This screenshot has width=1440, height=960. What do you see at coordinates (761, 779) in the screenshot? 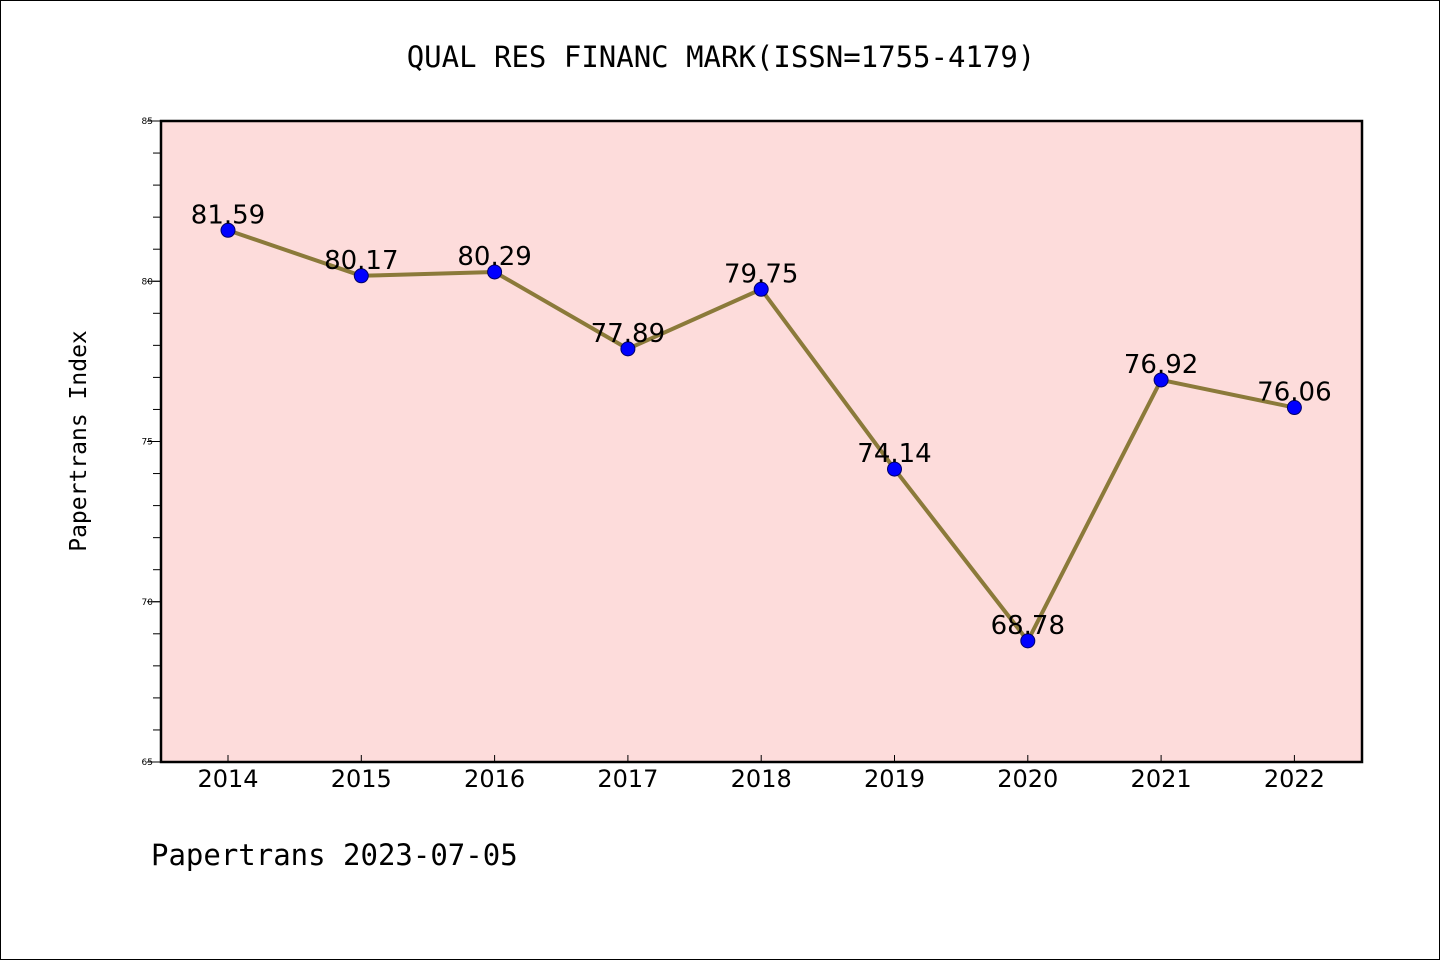
I see `x-tick-label: 2018` at bounding box center [761, 779].